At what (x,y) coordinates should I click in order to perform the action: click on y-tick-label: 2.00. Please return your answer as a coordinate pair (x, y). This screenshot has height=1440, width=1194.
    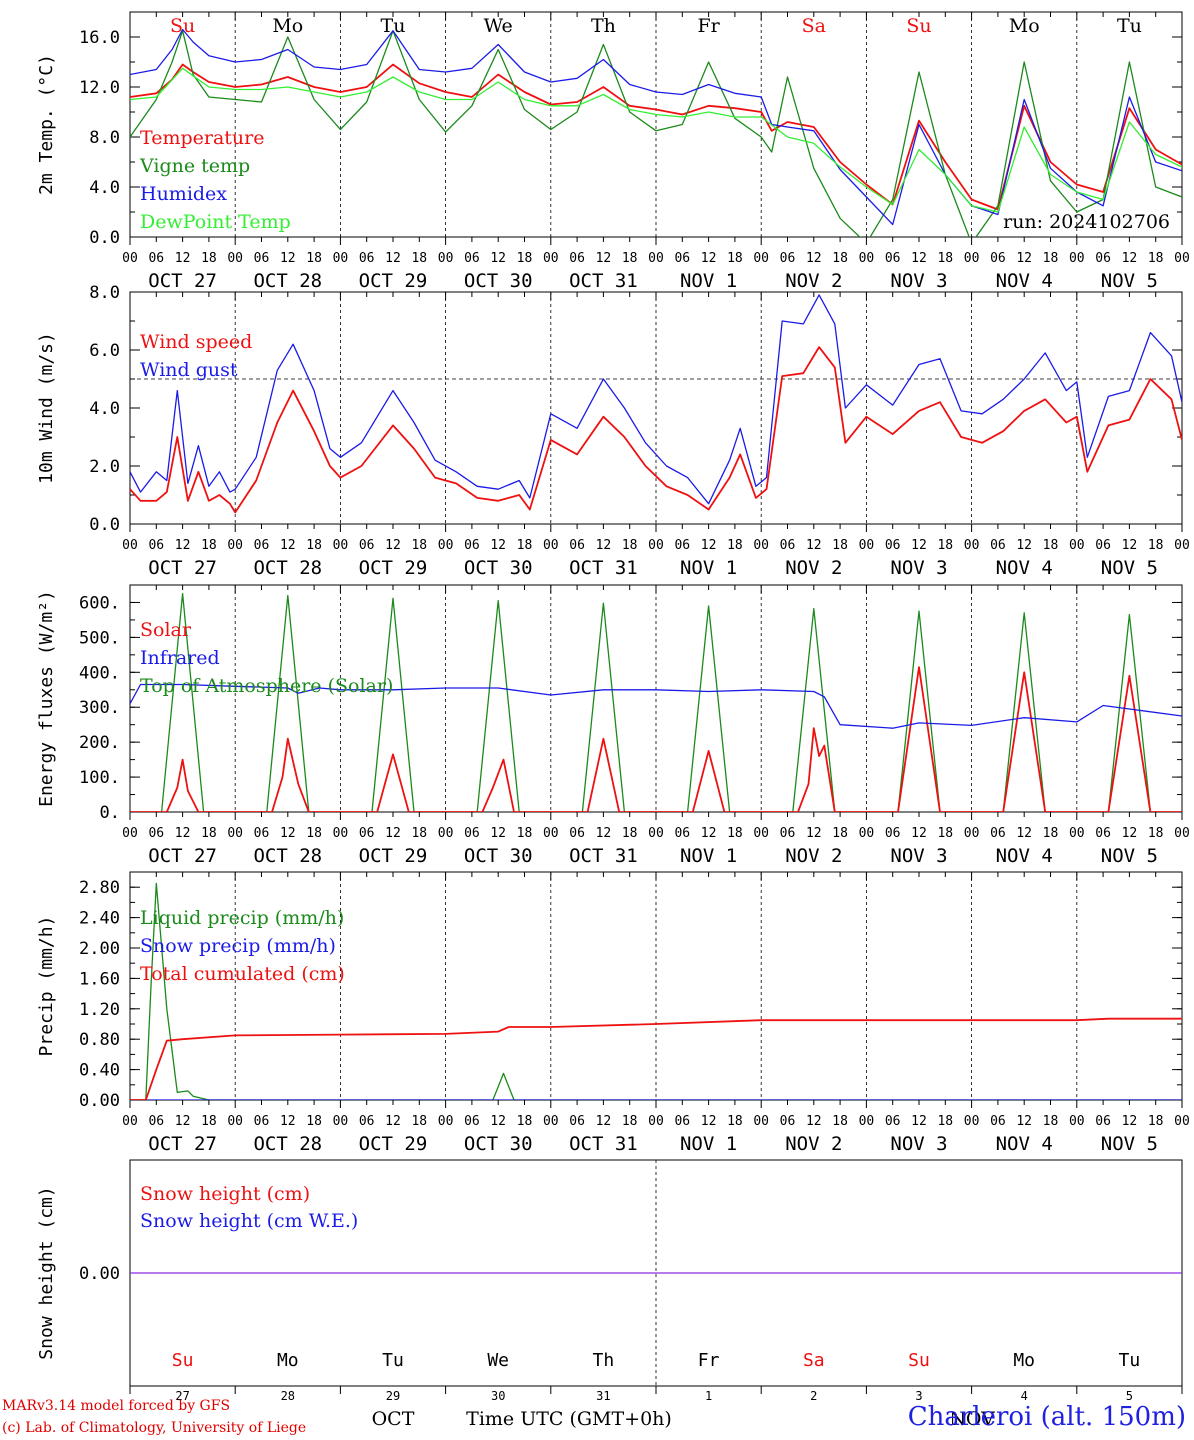
    Looking at the image, I should click on (99, 949).